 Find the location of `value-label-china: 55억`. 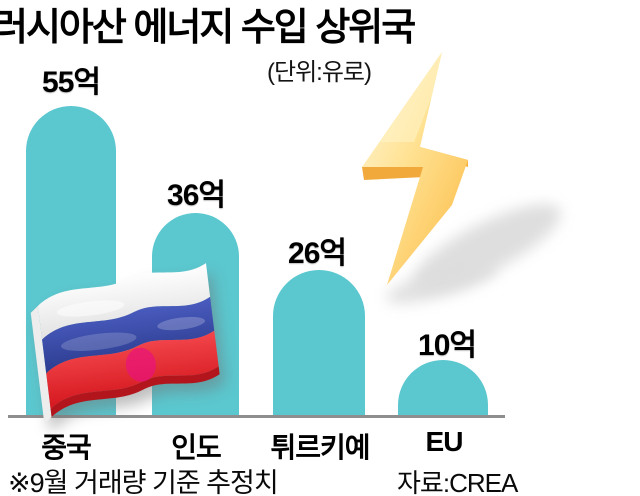

value-label-china: 55억 is located at coordinates (71, 82).